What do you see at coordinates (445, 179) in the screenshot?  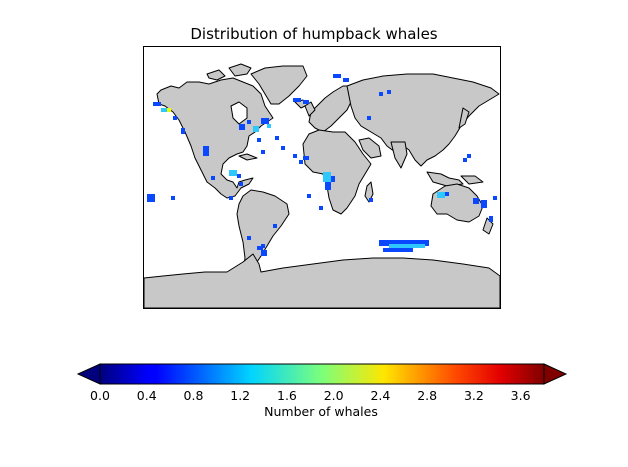 I see `indonesia` at bounding box center [445, 179].